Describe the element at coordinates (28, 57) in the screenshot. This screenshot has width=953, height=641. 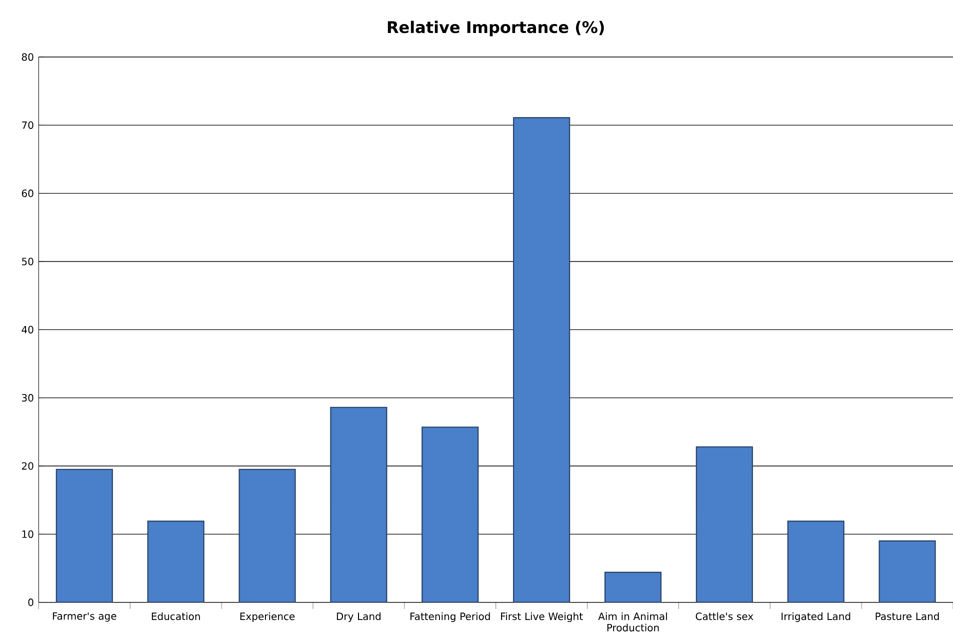
I see `y-tick-label: 80` at that location.